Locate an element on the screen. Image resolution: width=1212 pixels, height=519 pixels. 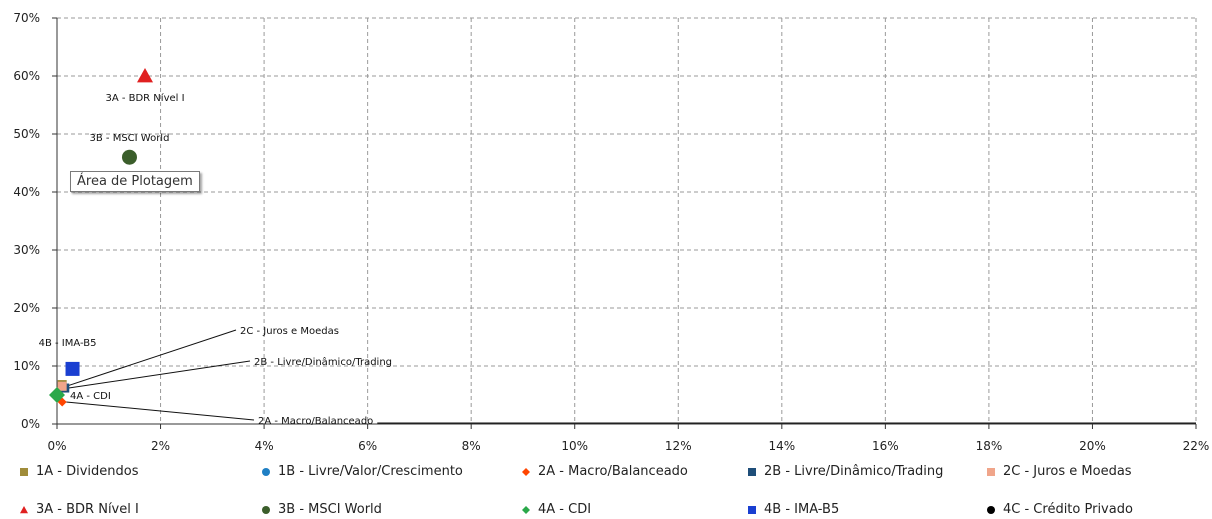
legend-label: 2C - Juros e Moedas is located at coordinates (1067, 471).